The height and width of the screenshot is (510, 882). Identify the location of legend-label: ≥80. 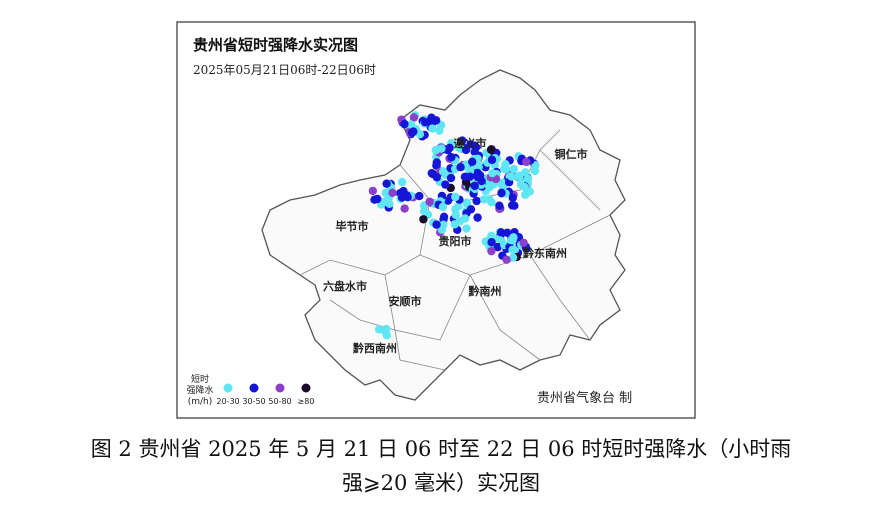
(306, 401).